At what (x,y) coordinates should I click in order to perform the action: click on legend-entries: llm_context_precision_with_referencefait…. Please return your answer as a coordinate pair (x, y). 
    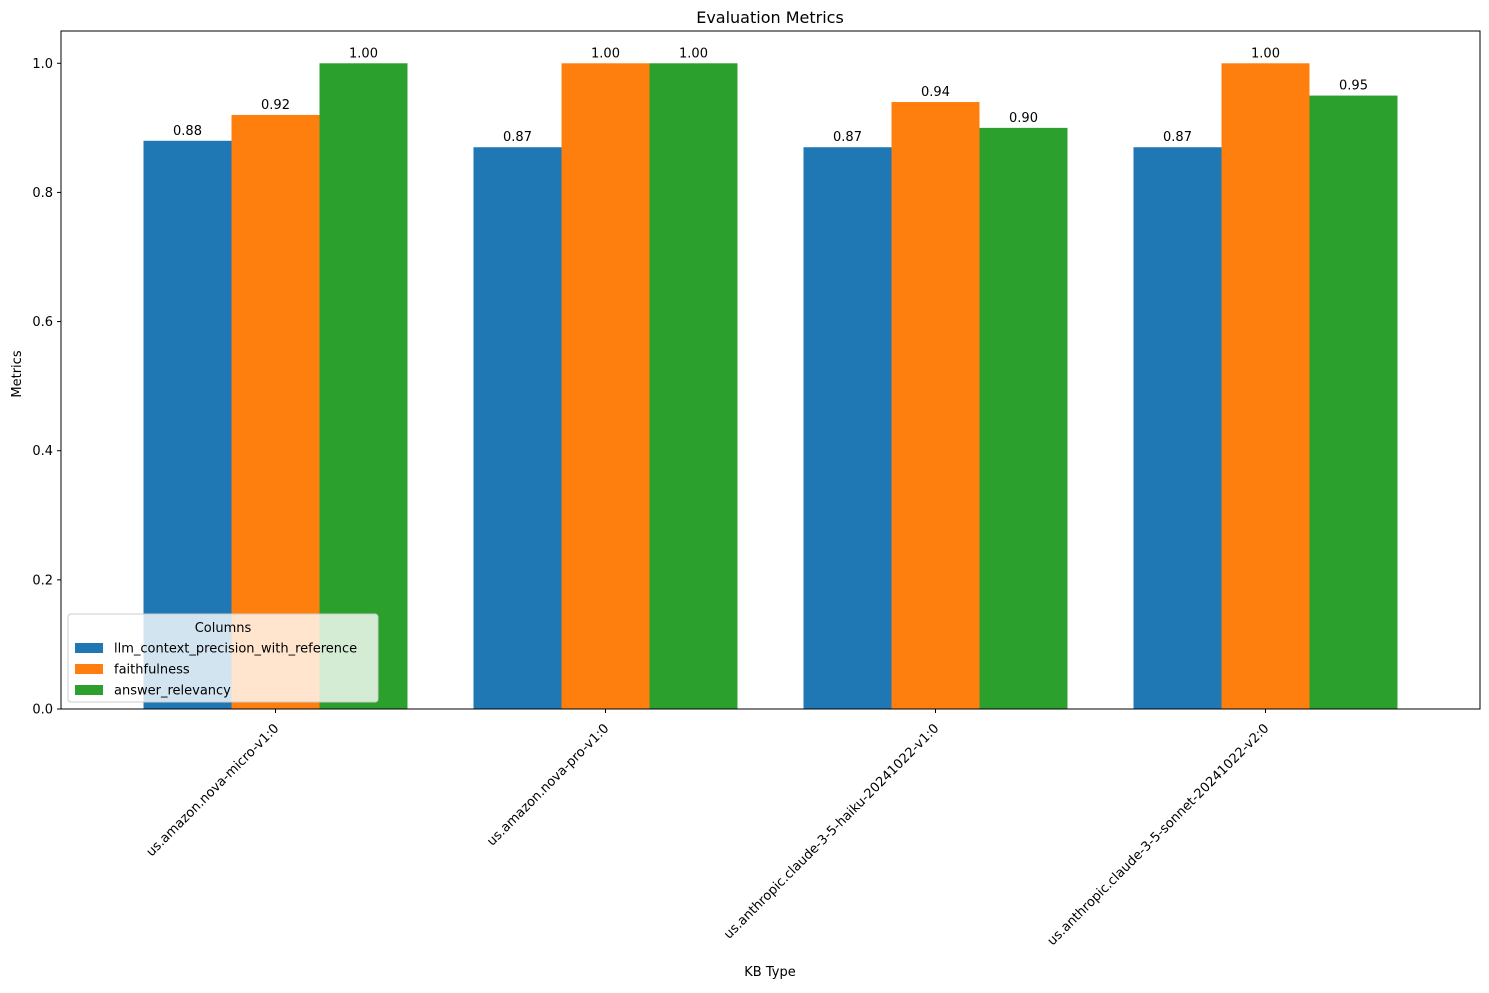
    Looking at the image, I should click on (216, 670).